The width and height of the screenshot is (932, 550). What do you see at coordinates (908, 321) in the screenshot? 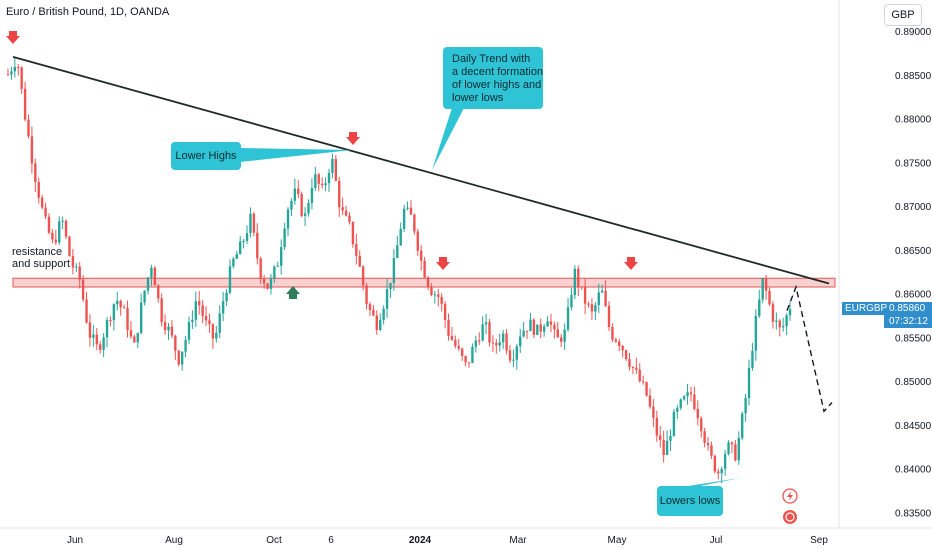
I see `countdown: 07:32:12` at bounding box center [908, 321].